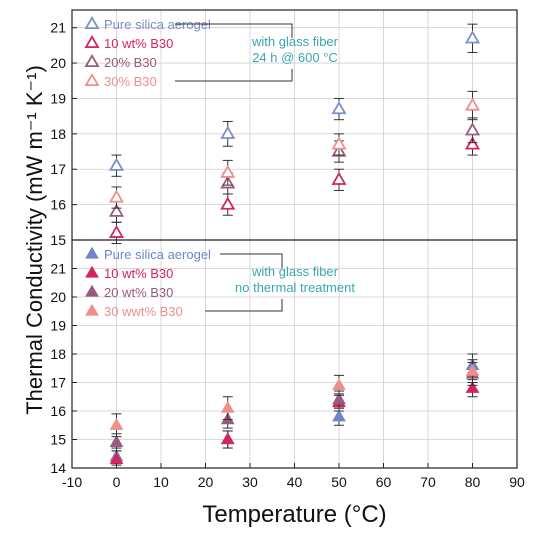 The image size is (550, 541). What do you see at coordinates (250, 482) in the screenshot?
I see `x-tick-label: 30` at bounding box center [250, 482].